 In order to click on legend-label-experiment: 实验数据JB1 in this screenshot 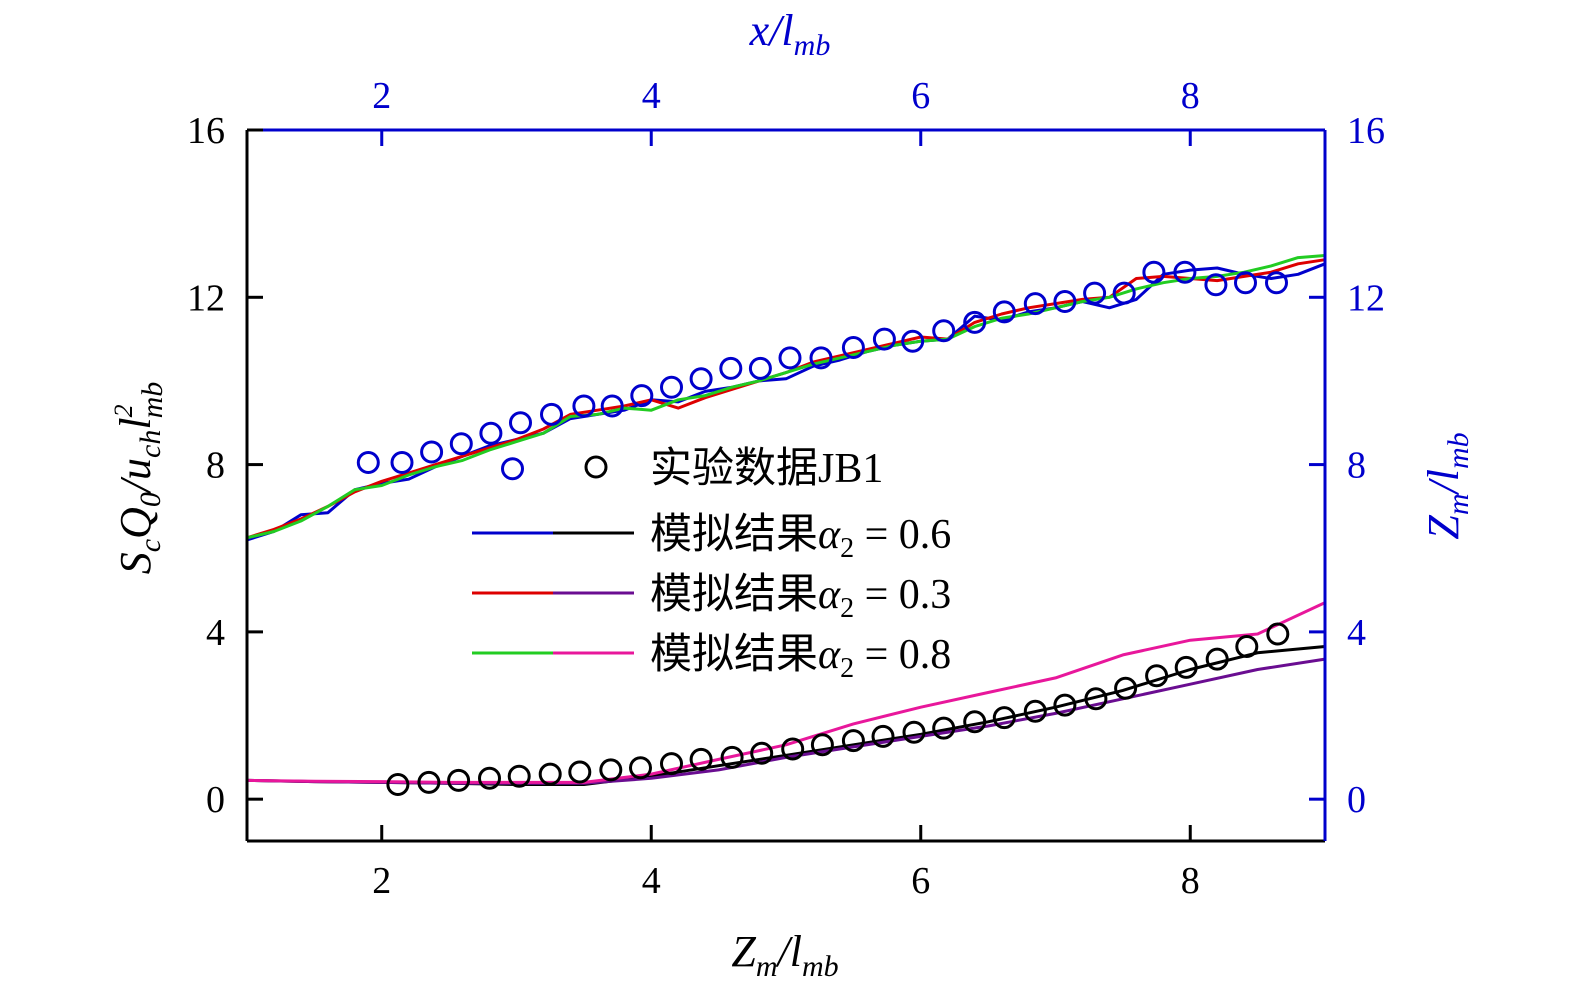, I will do `click(766, 468)`.